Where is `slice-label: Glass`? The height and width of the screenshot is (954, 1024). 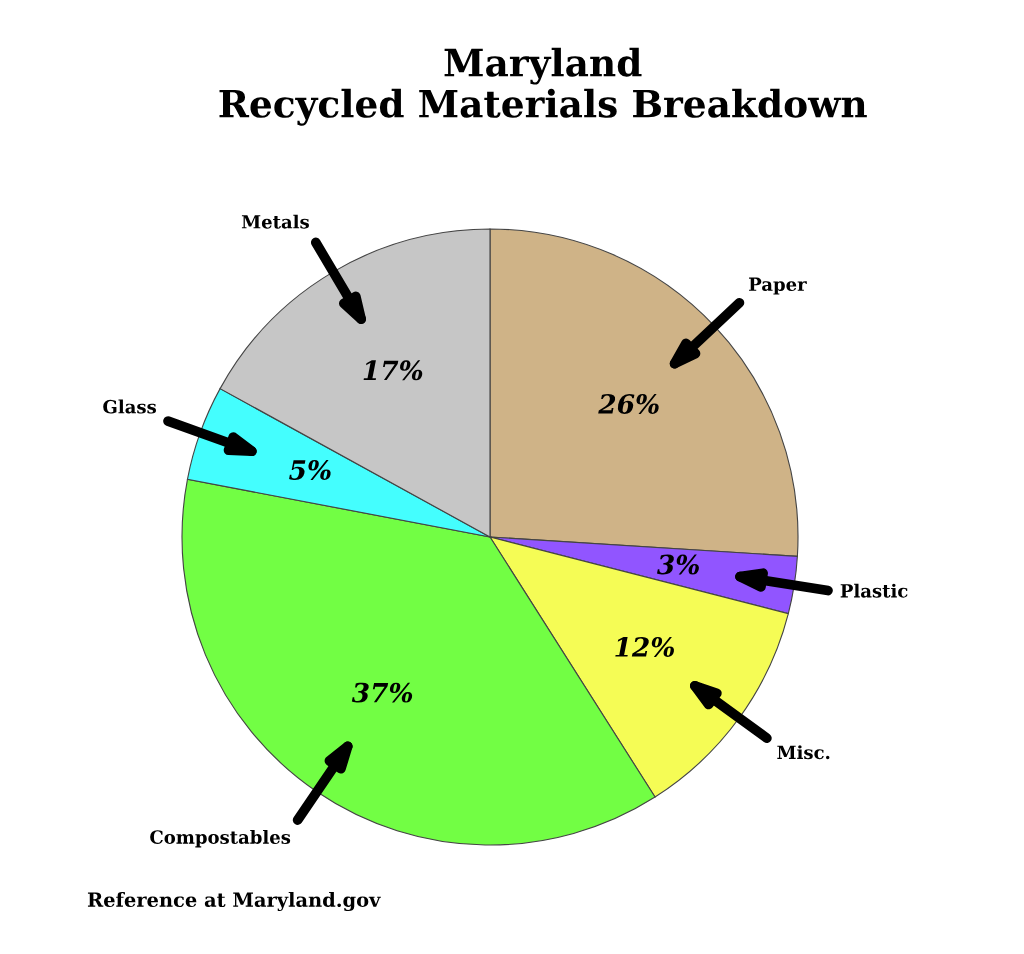
slice-label: Glass is located at coordinates (129, 406).